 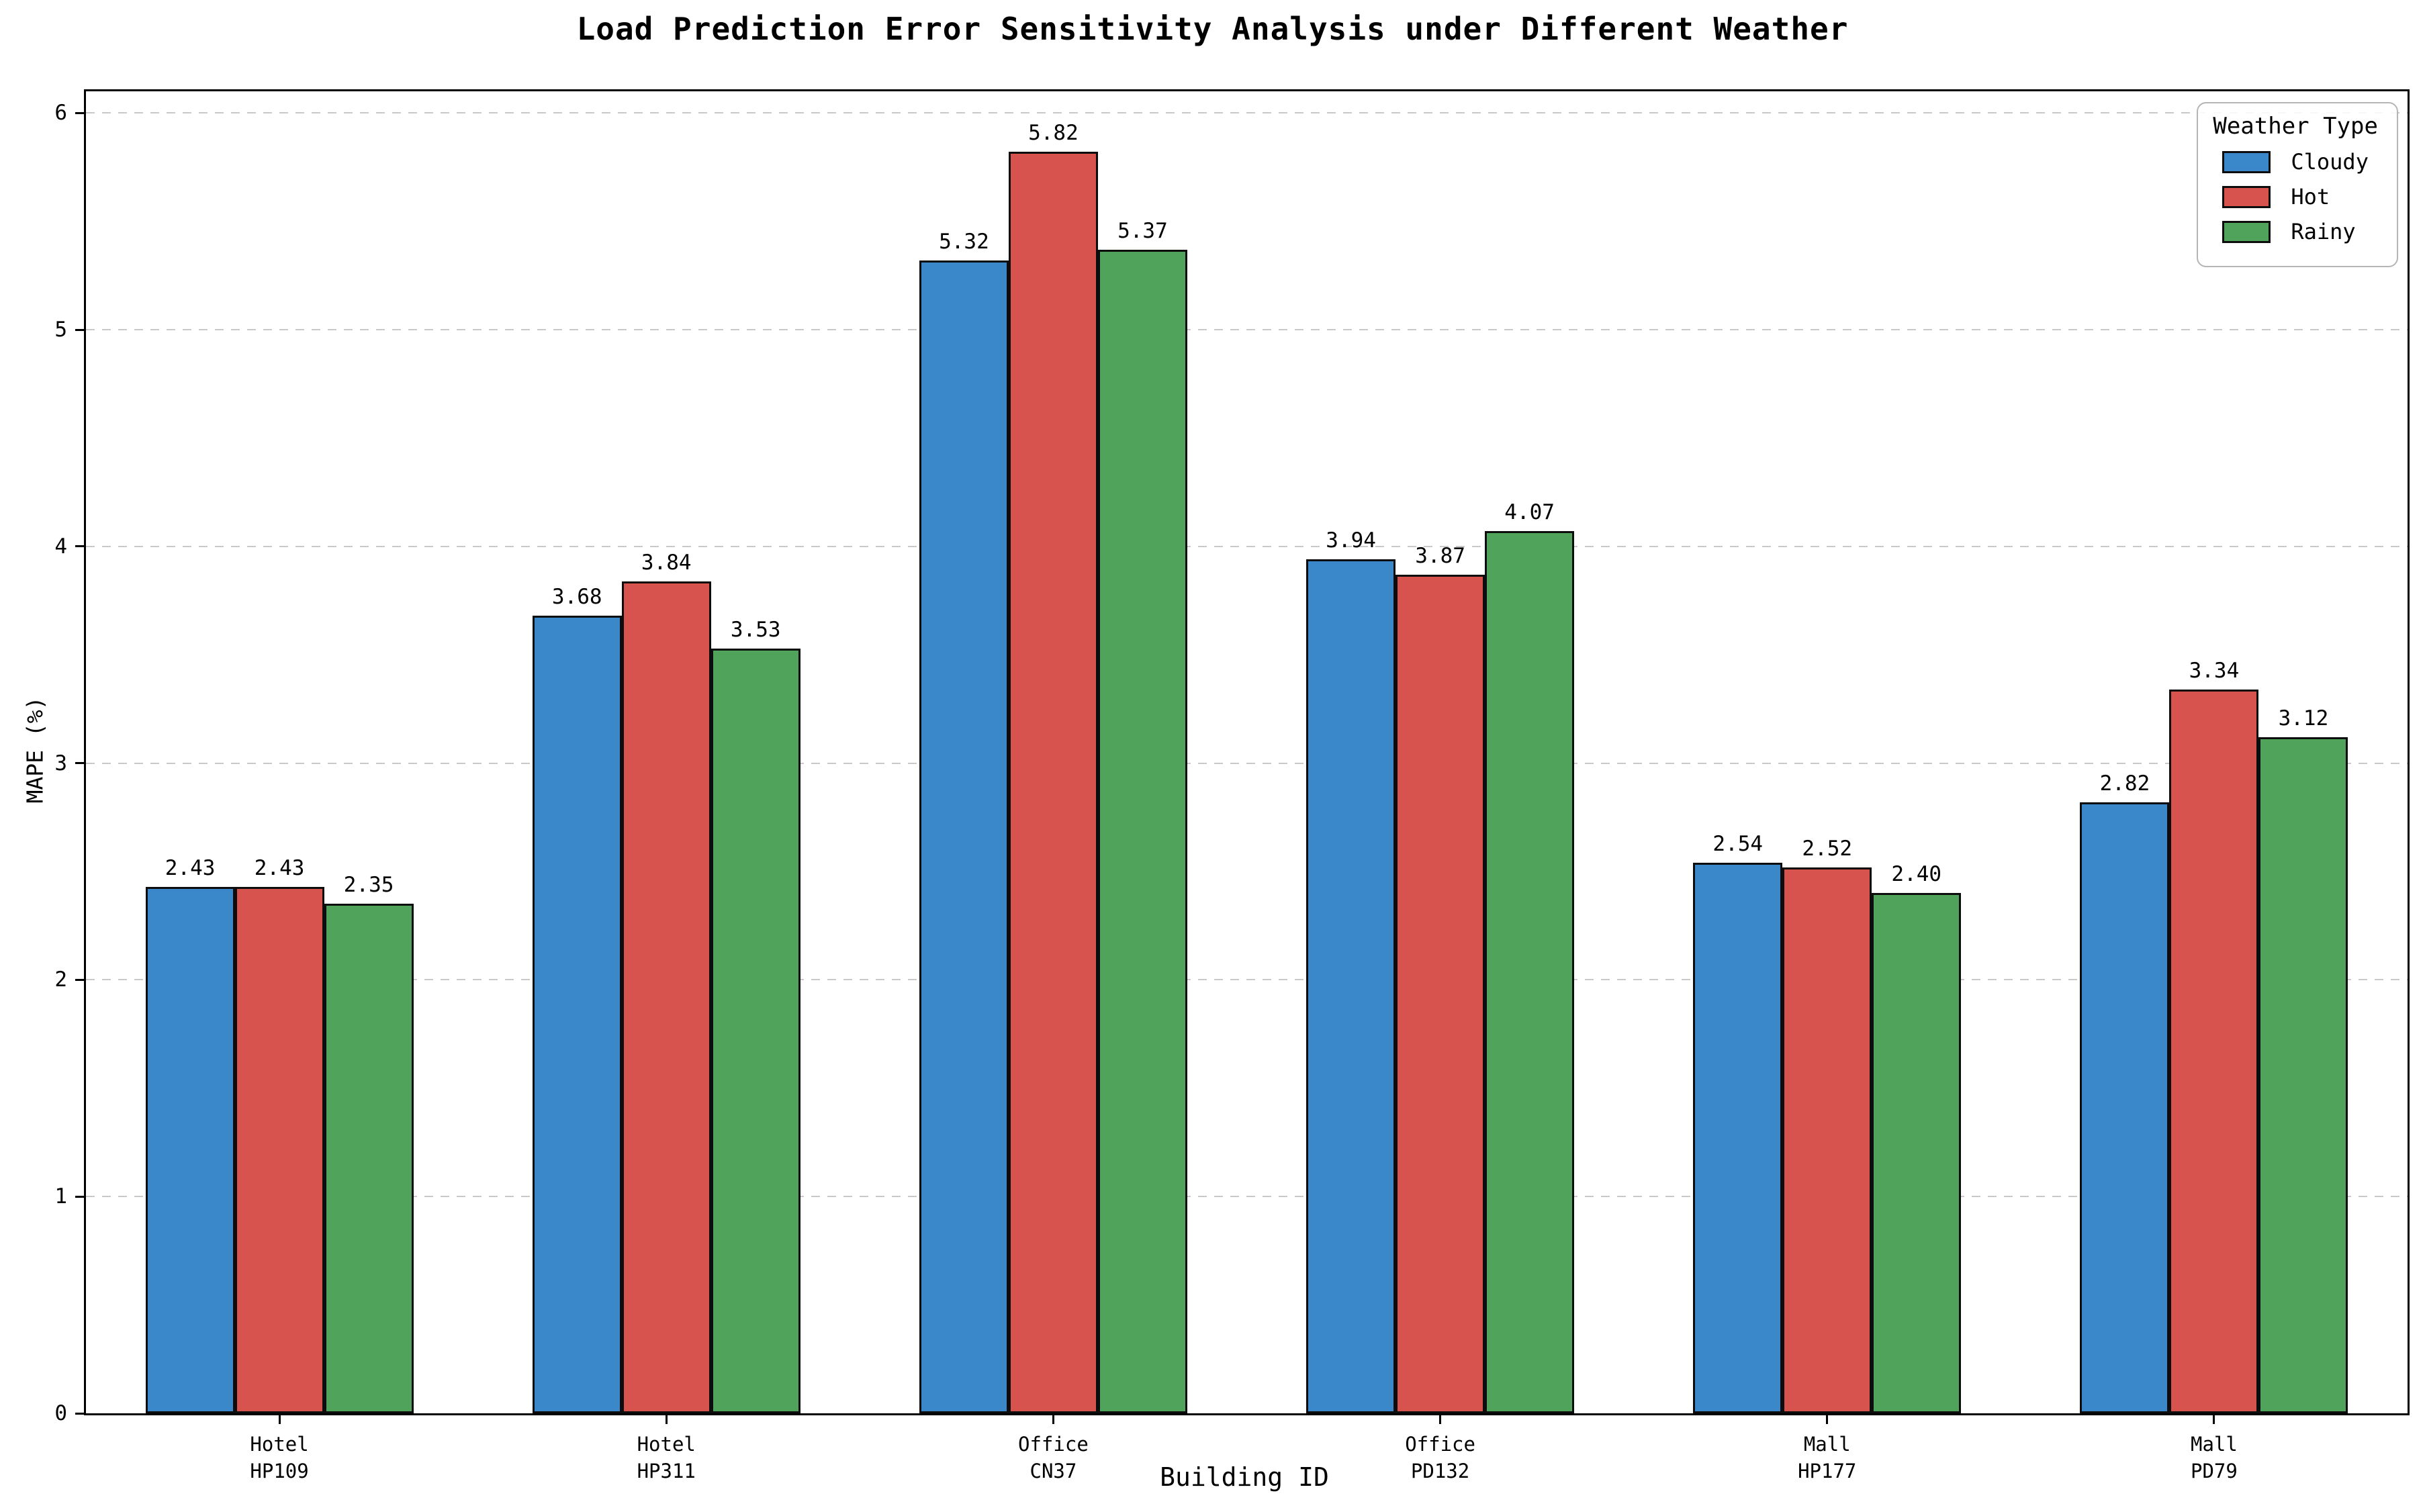 What do you see at coordinates (1053, 1457) in the screenshot?
I see `x-tick-label: Office CN37` at bounding box center [1053, 1457].